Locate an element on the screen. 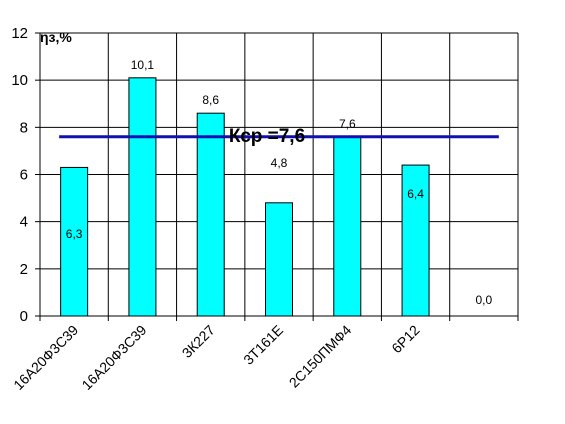 This screenshot has width=565, height=424. y-axis-label: ηз,% is located at coordinates (56, 37).